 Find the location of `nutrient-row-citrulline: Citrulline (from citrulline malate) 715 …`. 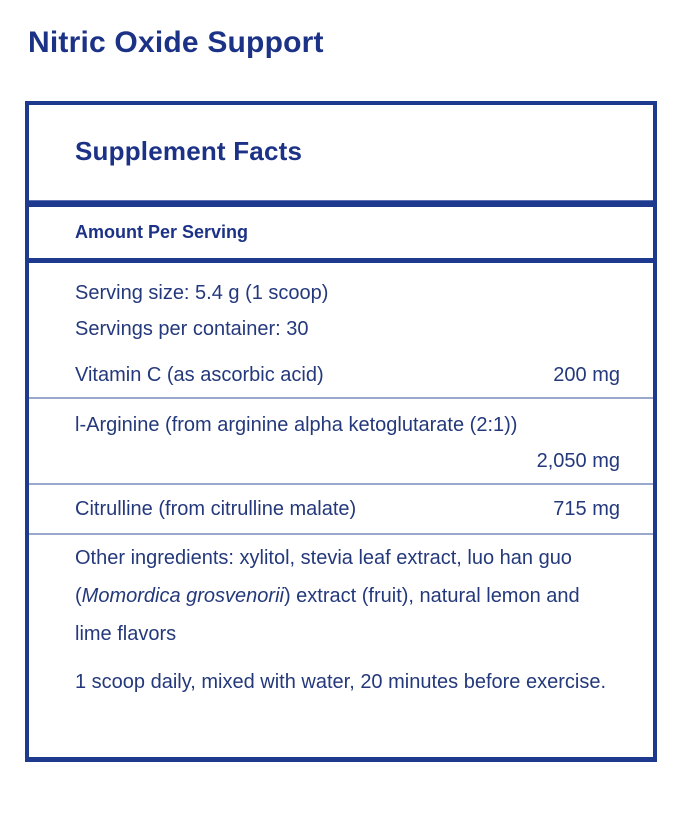

nutrient-row-citrulline: Citrulline (from citrulline malate) 715 … is located at coordinates (341, 509).